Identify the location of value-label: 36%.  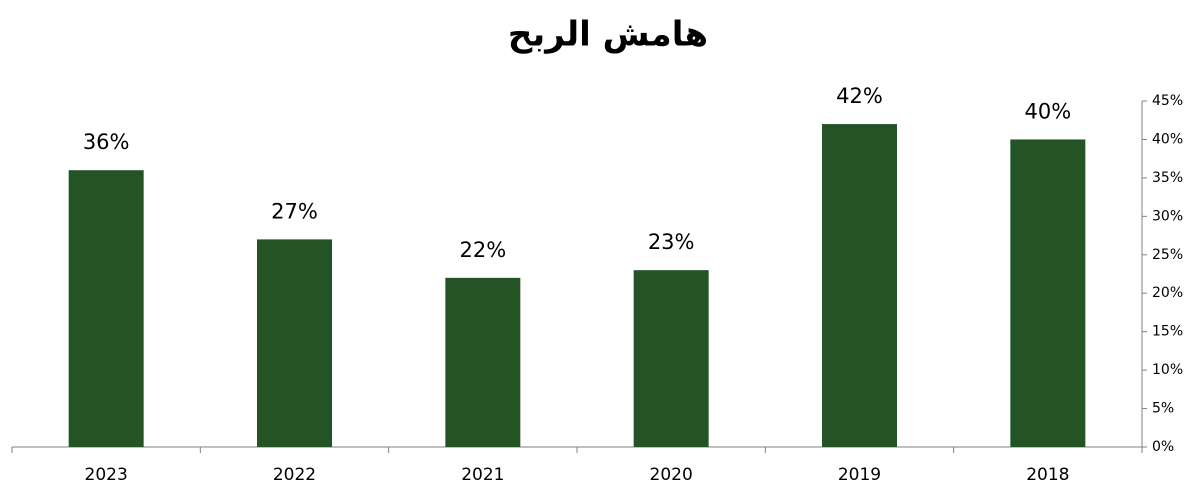
(106, 142).